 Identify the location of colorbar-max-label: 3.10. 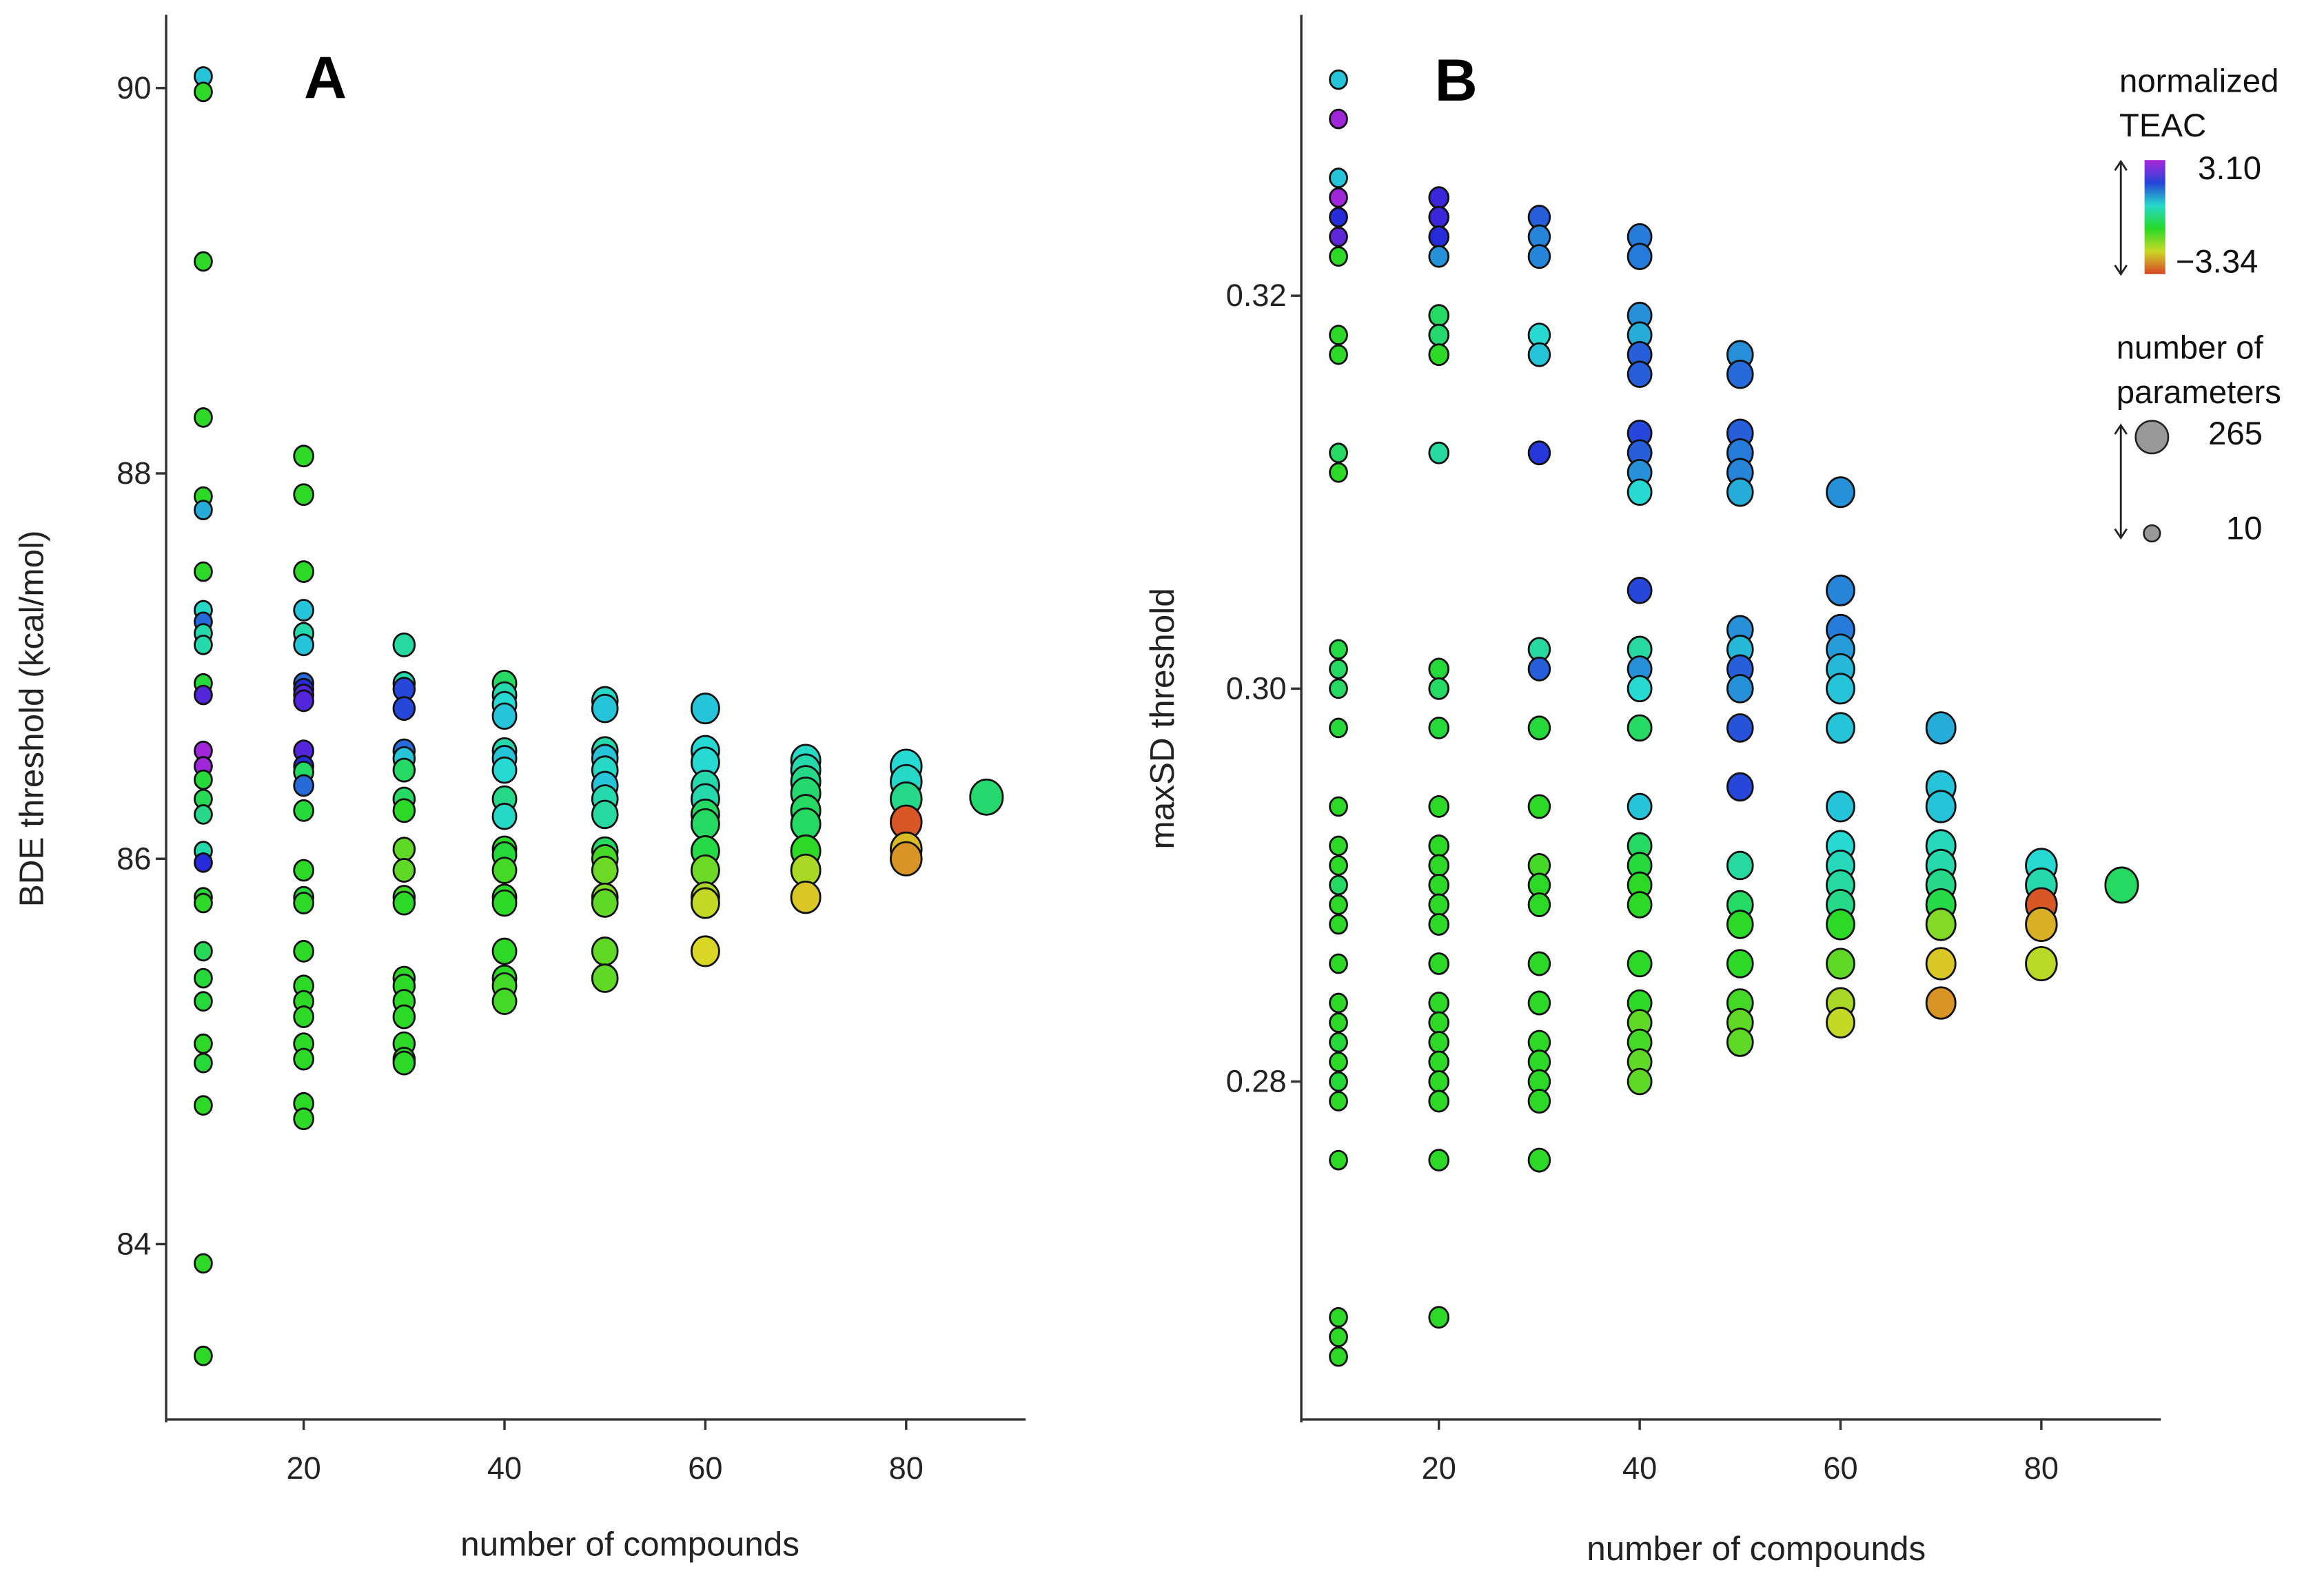
(2229, 168).